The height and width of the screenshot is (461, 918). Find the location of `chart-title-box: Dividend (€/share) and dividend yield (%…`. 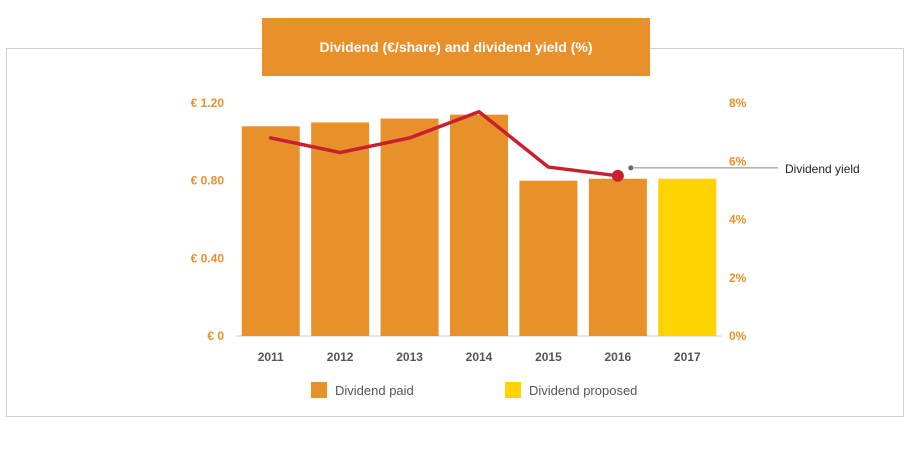

chart-title-box: Dividend (€/share) and dividend yield (%… is located at coordinates (456, 47).